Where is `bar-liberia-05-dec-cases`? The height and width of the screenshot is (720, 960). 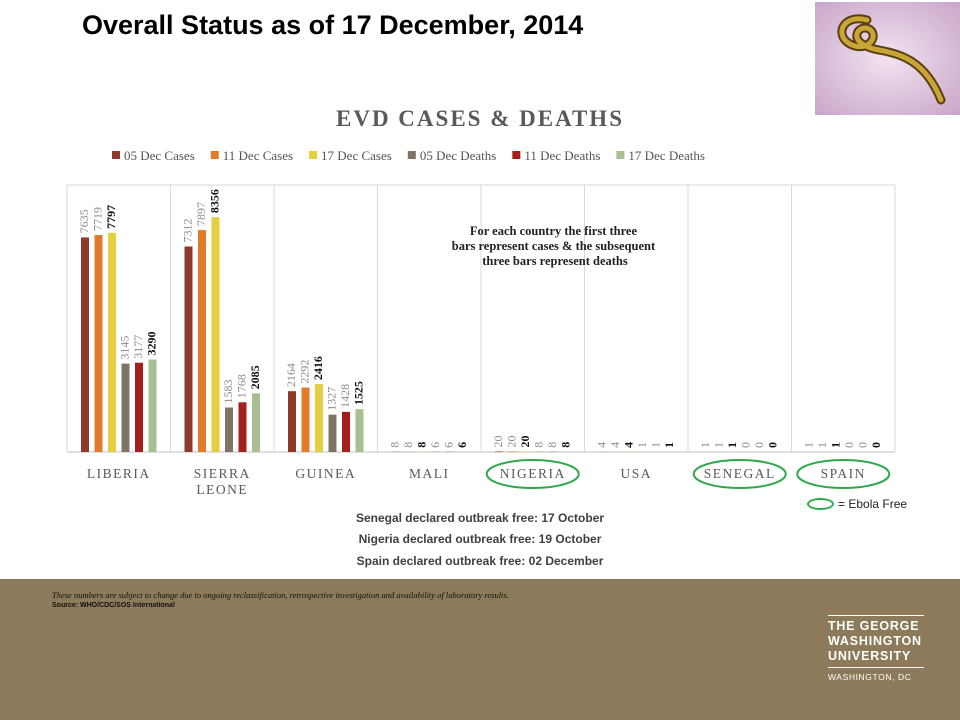 bar-liberia-05-dec-cases is located at coordinates (85, 344).